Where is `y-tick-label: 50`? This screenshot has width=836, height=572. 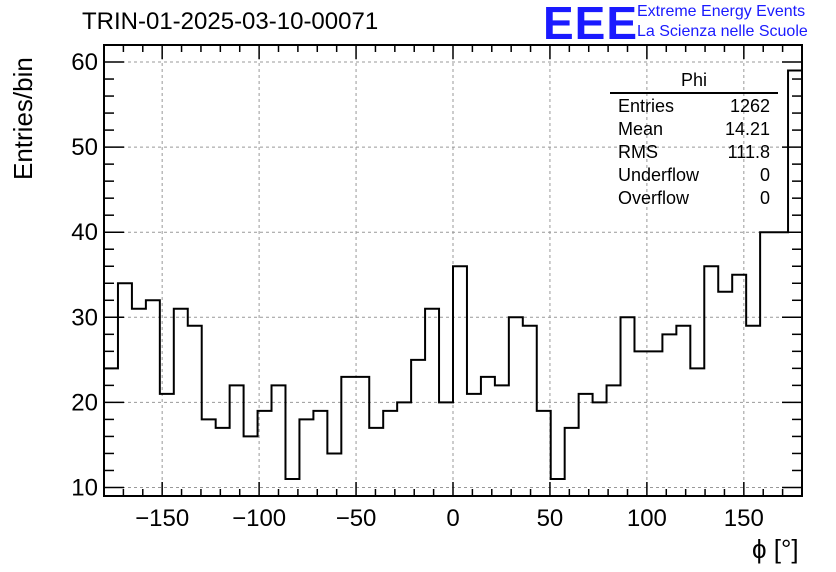 y-tick-label: 50 is located at coordinates (84, 147).